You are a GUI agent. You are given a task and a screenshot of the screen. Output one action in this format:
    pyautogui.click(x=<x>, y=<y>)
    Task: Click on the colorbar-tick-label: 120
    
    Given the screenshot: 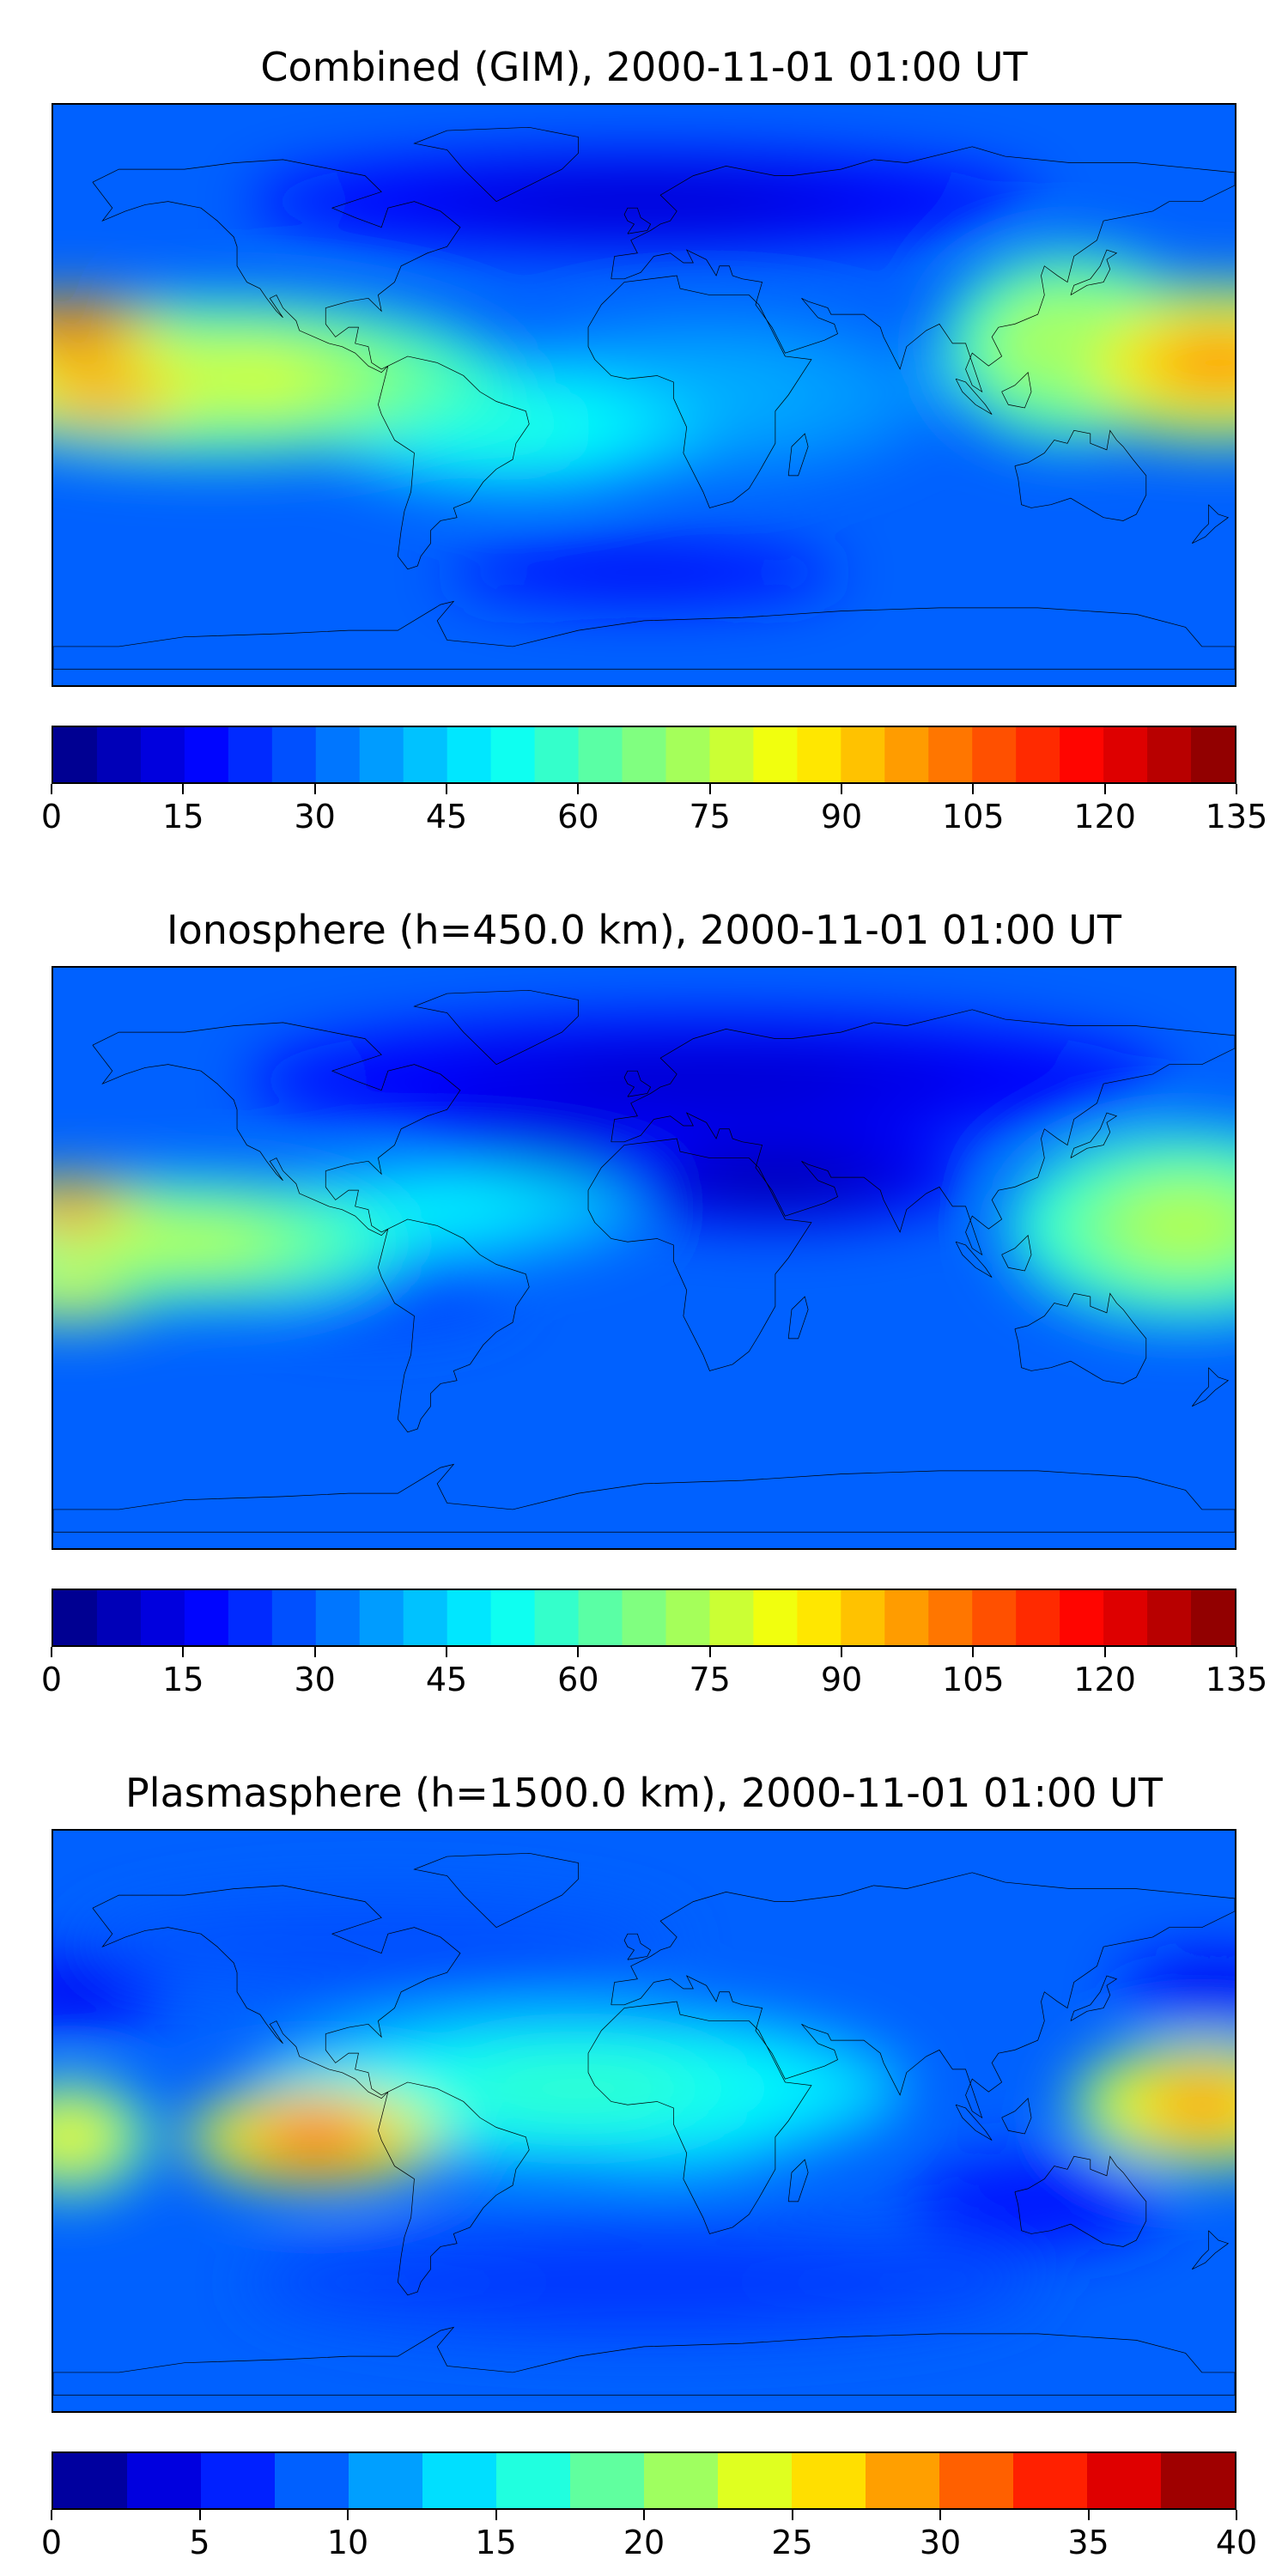 What is the action you would take?
    pyautogui.click(x=1104, y=1679)
    